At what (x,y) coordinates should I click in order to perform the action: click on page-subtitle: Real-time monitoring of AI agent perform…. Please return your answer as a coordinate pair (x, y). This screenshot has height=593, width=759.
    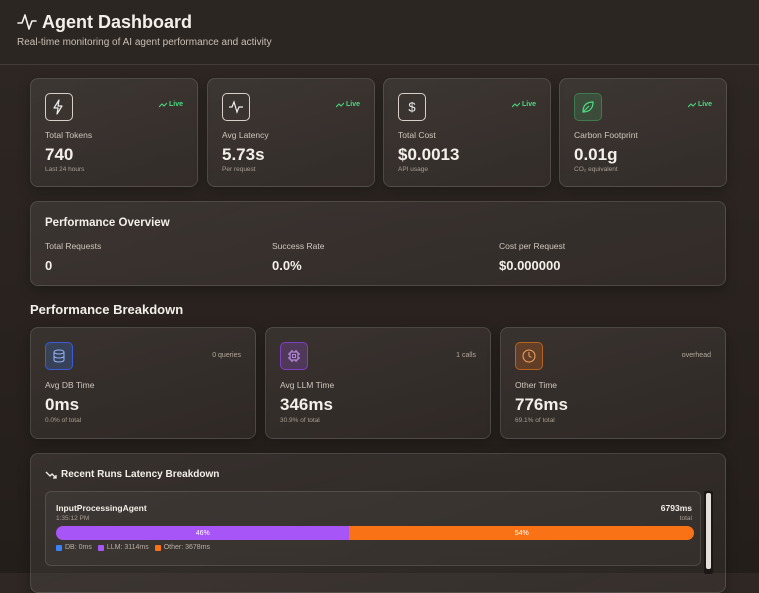
    Looking at the image, I should click on (144, 42).